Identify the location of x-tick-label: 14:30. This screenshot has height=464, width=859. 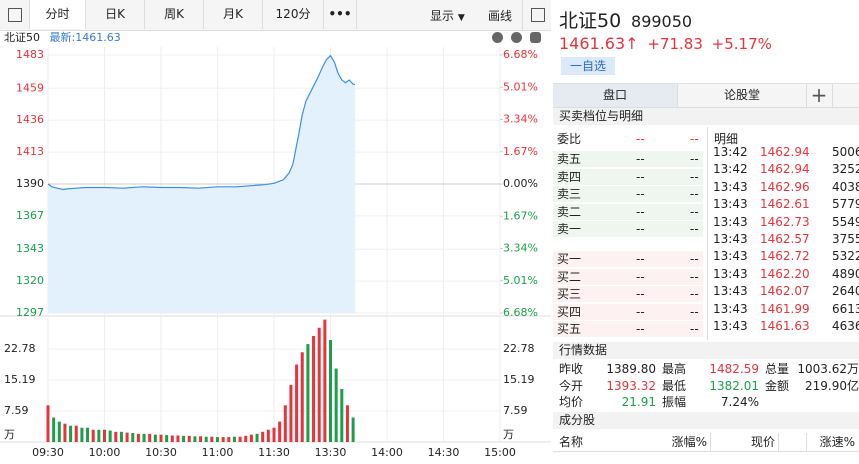
(444, 452).